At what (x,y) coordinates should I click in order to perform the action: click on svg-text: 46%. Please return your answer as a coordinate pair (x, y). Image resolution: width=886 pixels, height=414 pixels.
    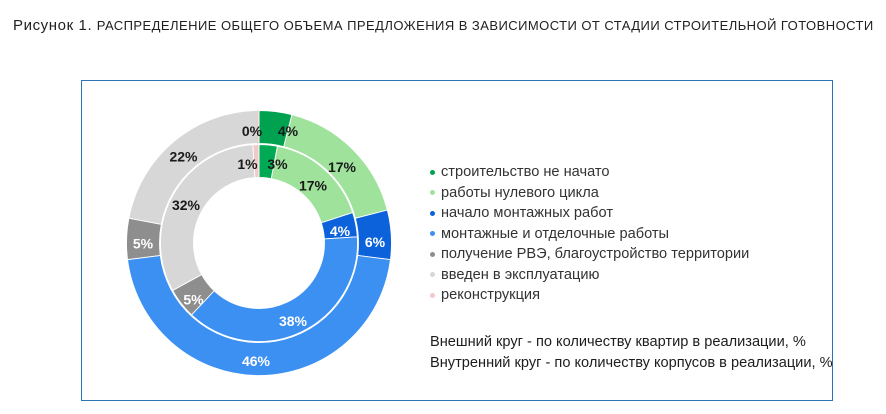
    Looking at the image, I should click on (256, 361).